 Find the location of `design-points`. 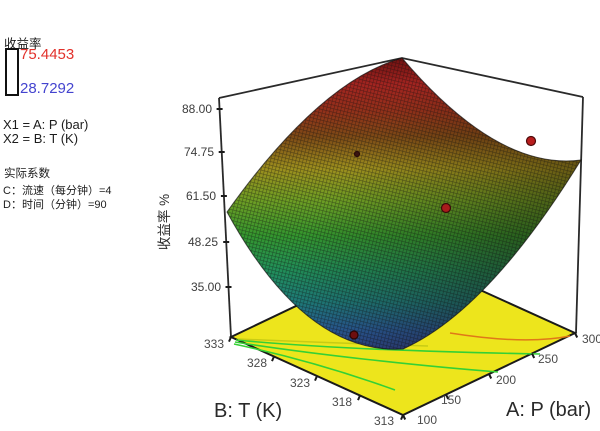

design-points is located at coordinates (443, 237).